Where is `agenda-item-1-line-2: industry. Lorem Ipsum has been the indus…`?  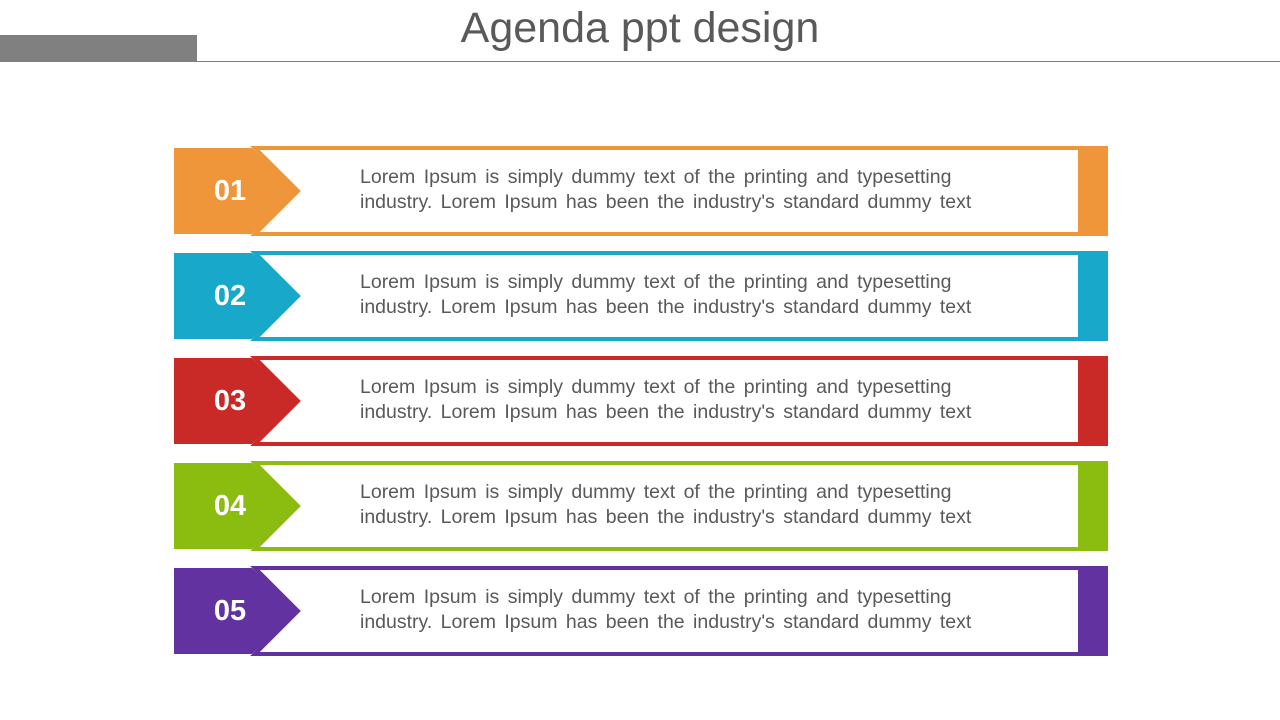 agenda-item-1-line-2: industry. Lorem Ipsum has been the indus… is located at coordinates (666, 202).